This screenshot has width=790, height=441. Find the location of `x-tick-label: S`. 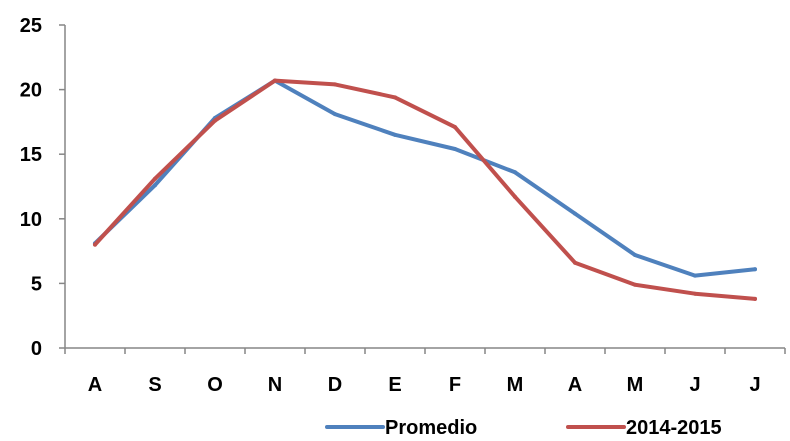

x-tick-label: S is located at coordinates (154, 385).